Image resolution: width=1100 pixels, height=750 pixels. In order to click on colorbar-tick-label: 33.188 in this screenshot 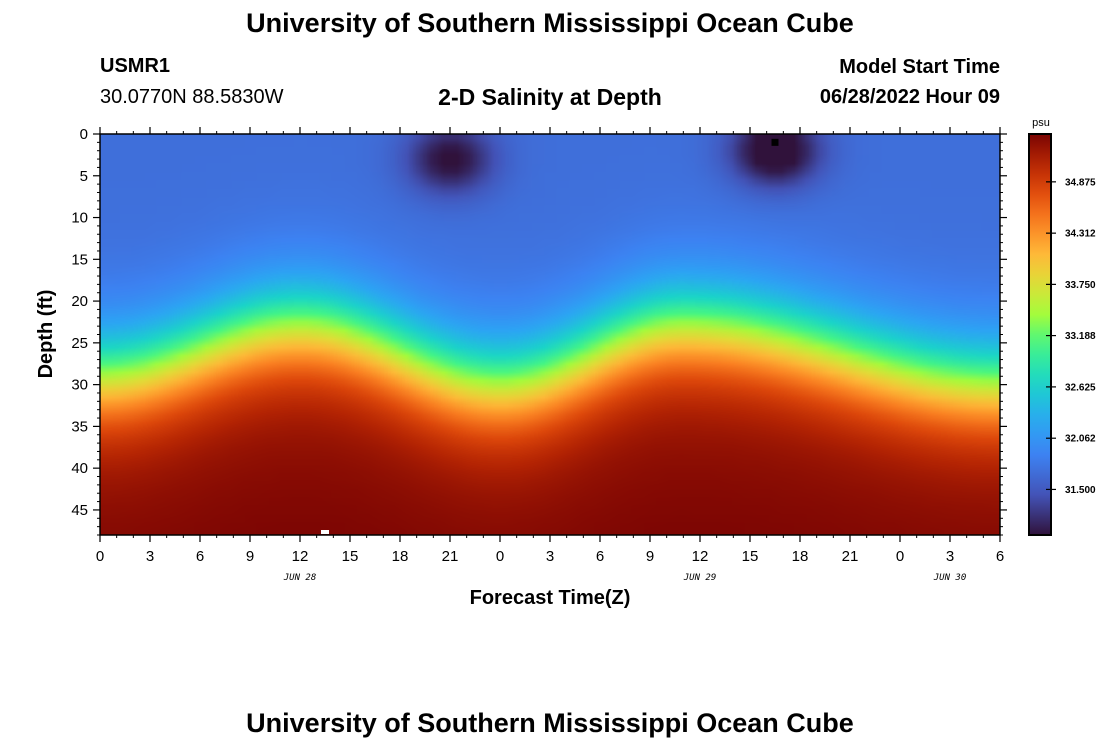, I will do `click(1080, 336)`.